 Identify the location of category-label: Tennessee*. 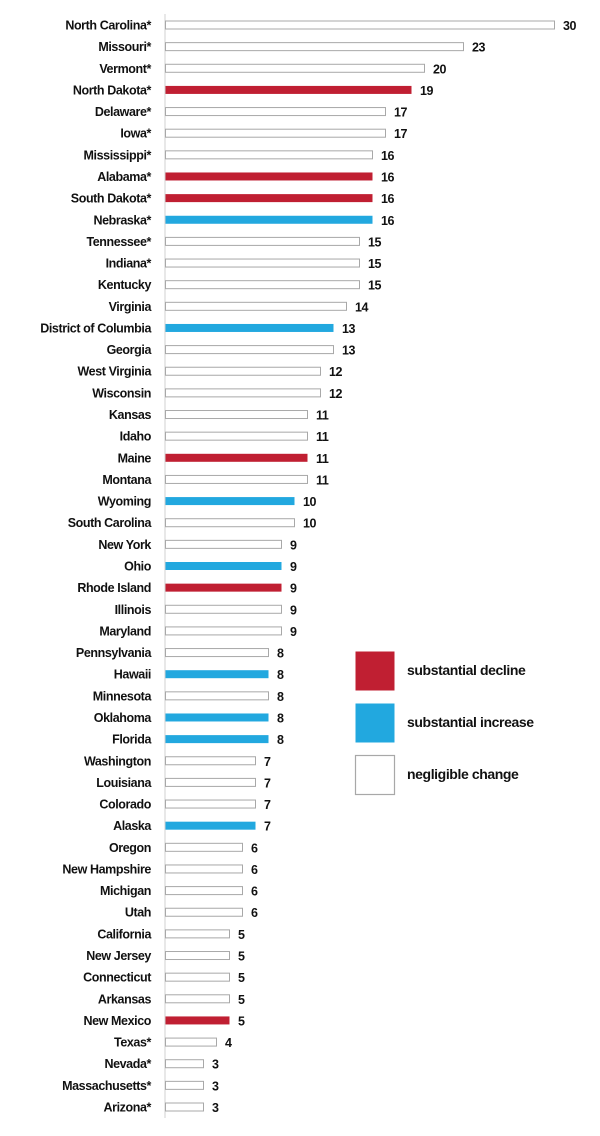
(118, 242).